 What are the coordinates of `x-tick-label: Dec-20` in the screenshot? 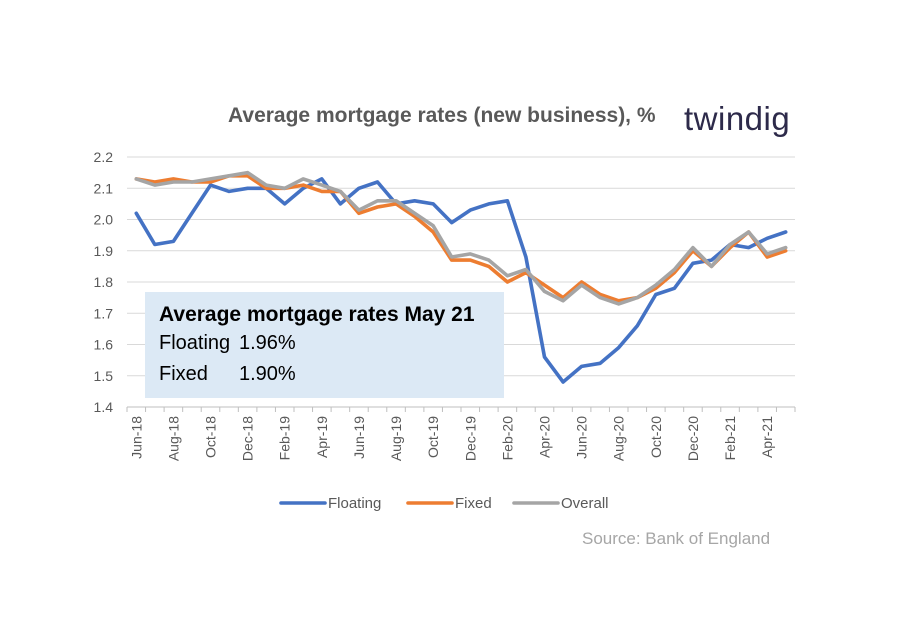 It's located at (693, 438).